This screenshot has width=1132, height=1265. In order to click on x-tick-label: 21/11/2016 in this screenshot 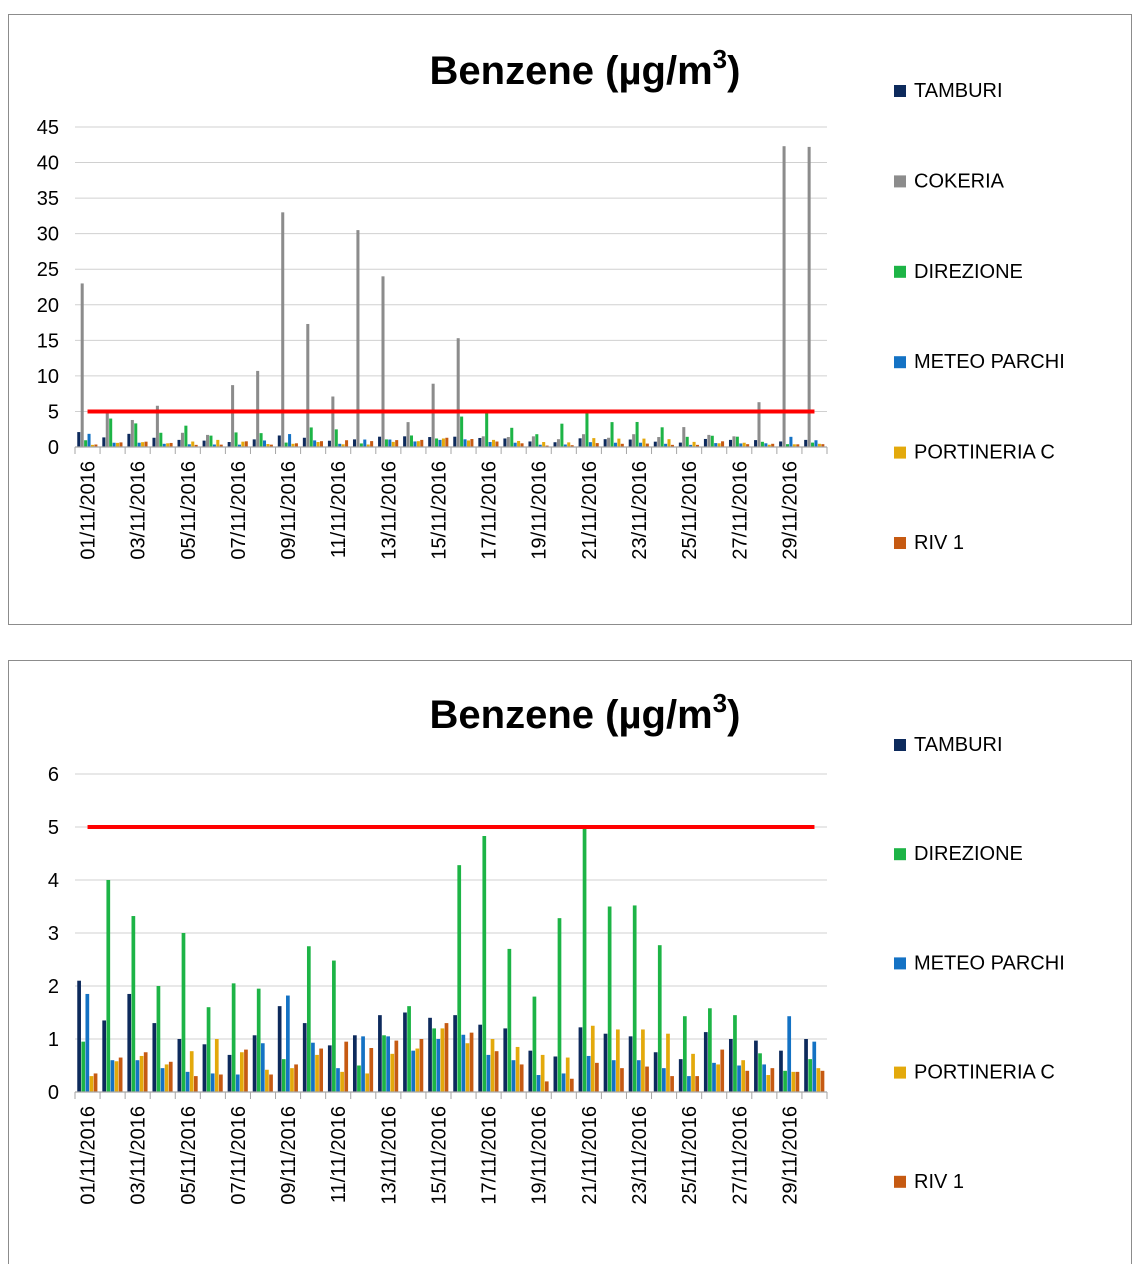, I will do `click(590, 510)`.